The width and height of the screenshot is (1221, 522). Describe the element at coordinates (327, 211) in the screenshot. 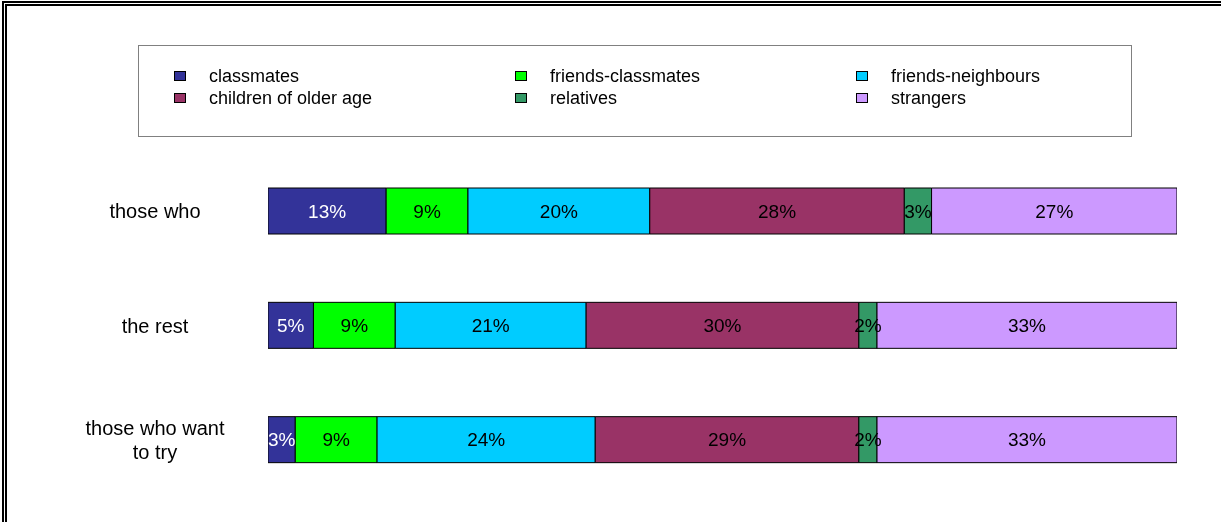

I see `data-label: 13%` at that location.